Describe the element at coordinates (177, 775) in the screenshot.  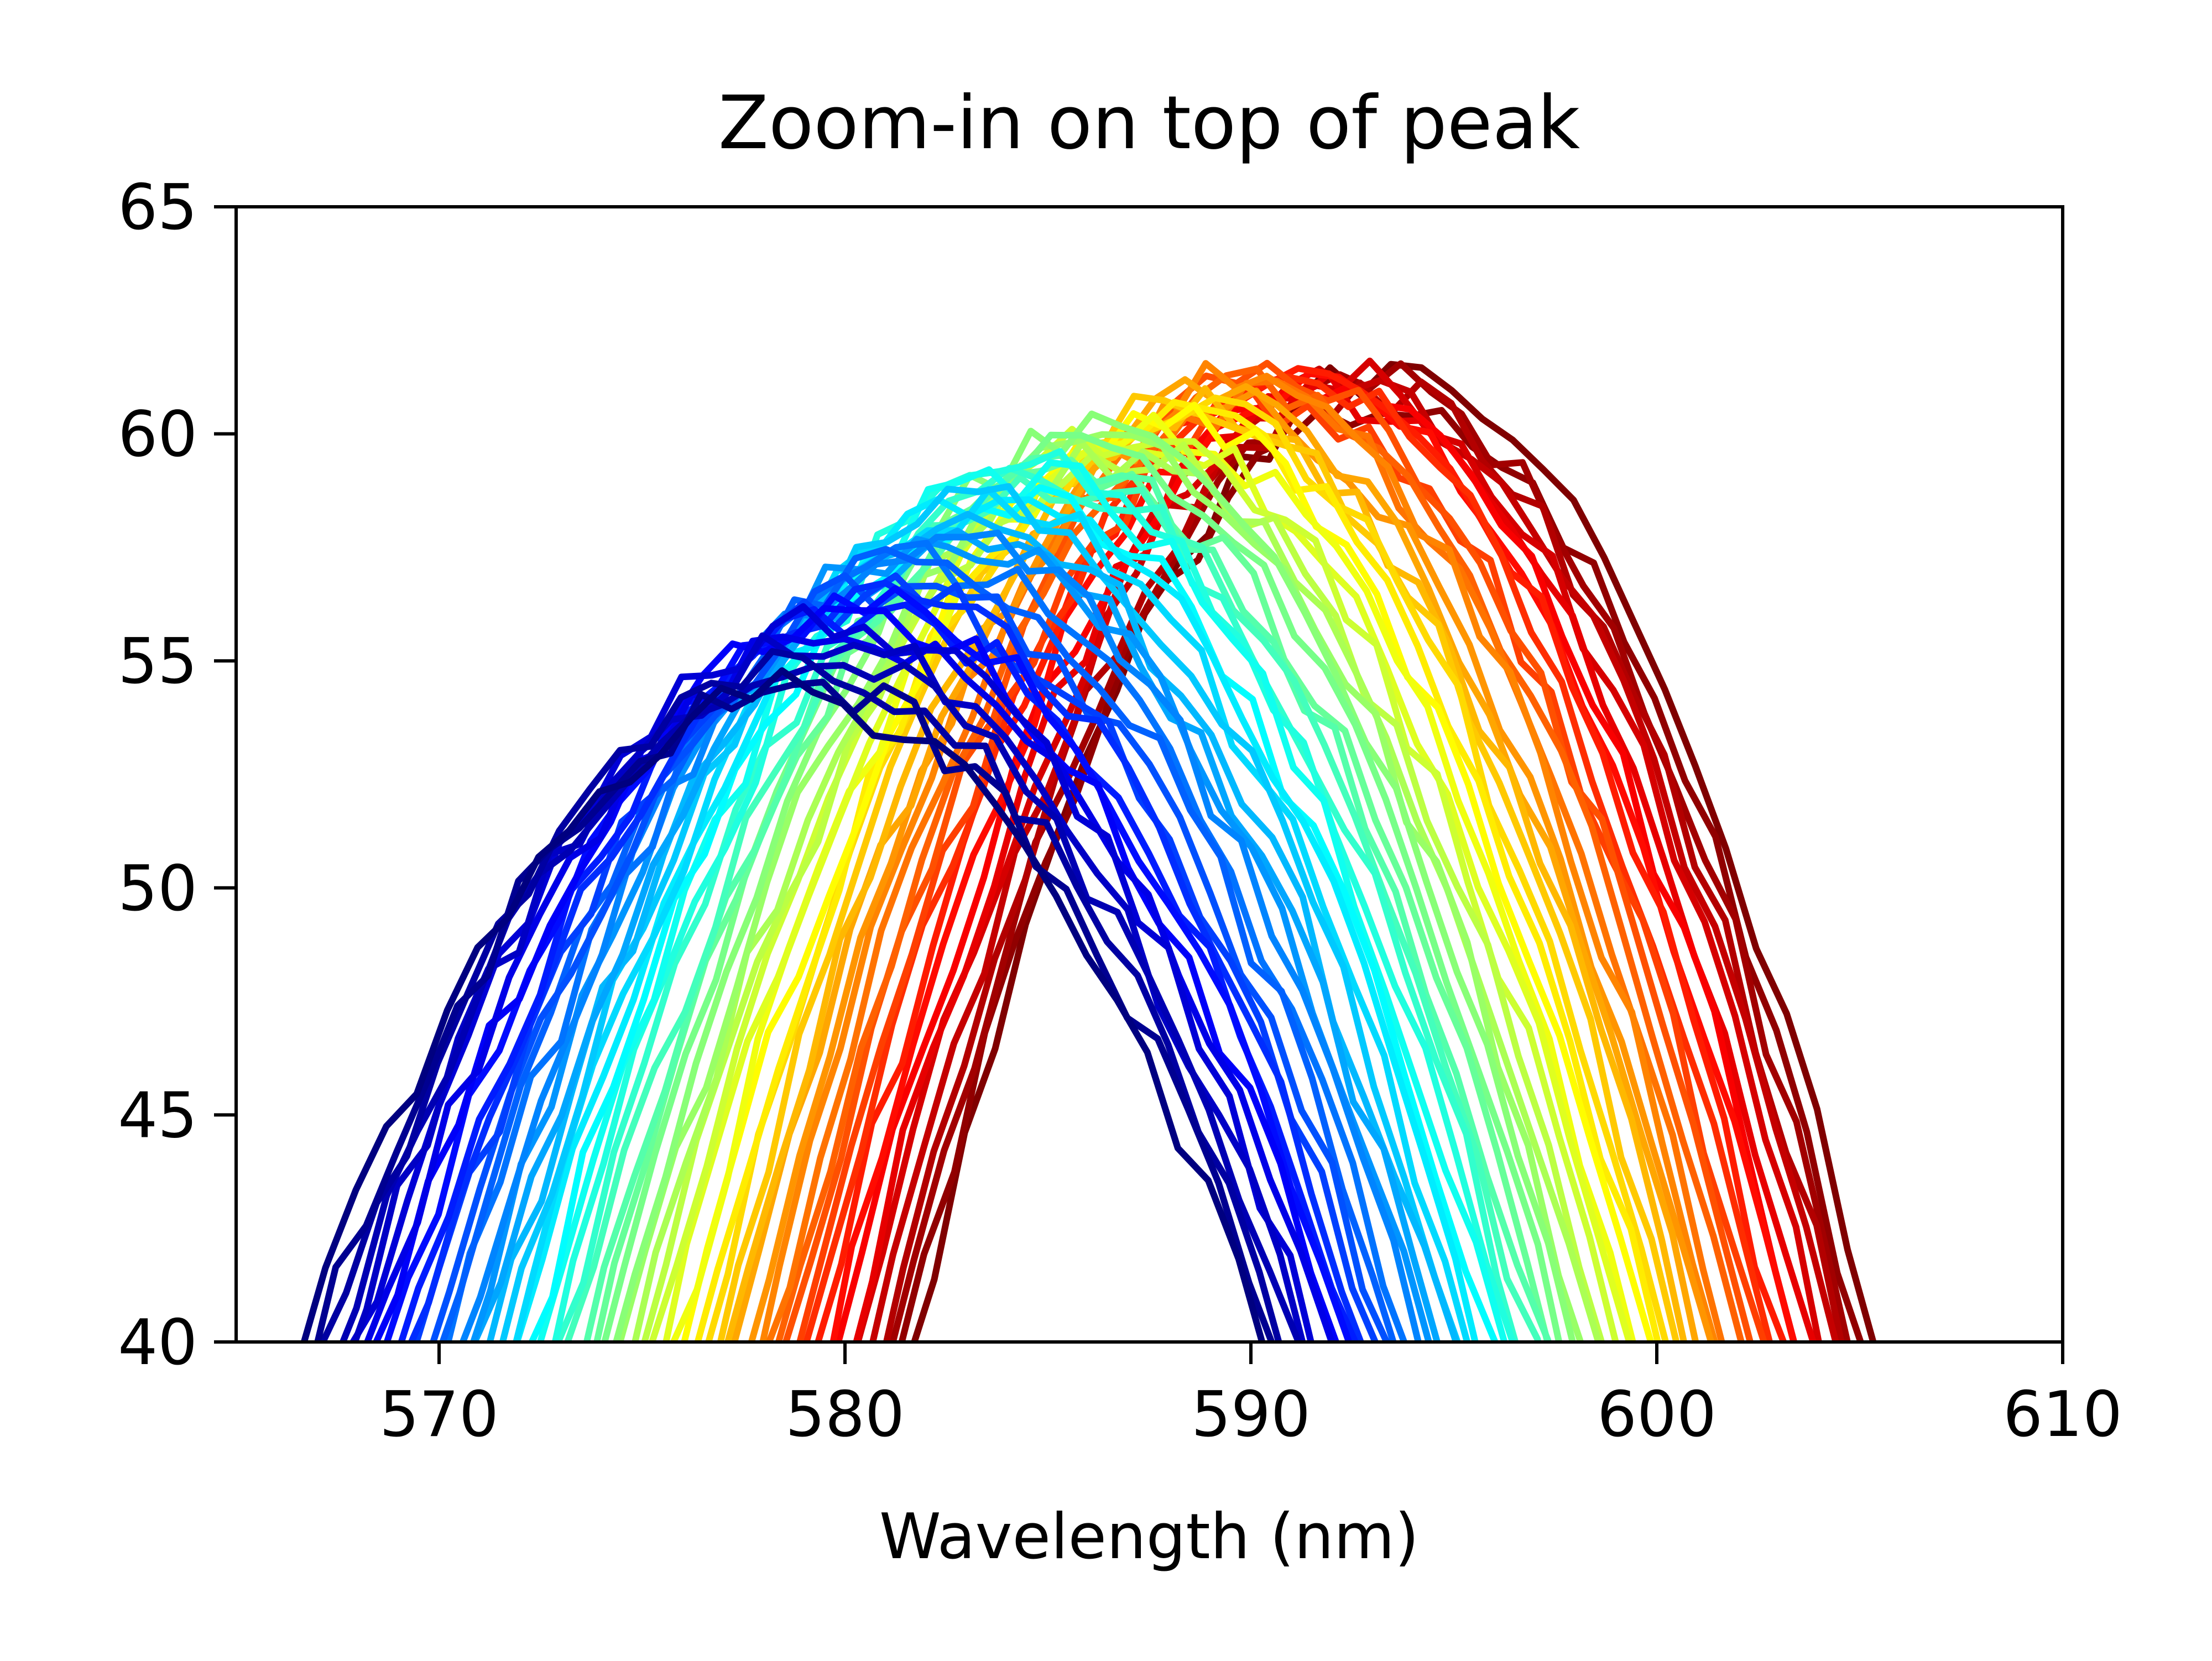
I see `y-axis: 40 45 50 55 60 65` at that location.